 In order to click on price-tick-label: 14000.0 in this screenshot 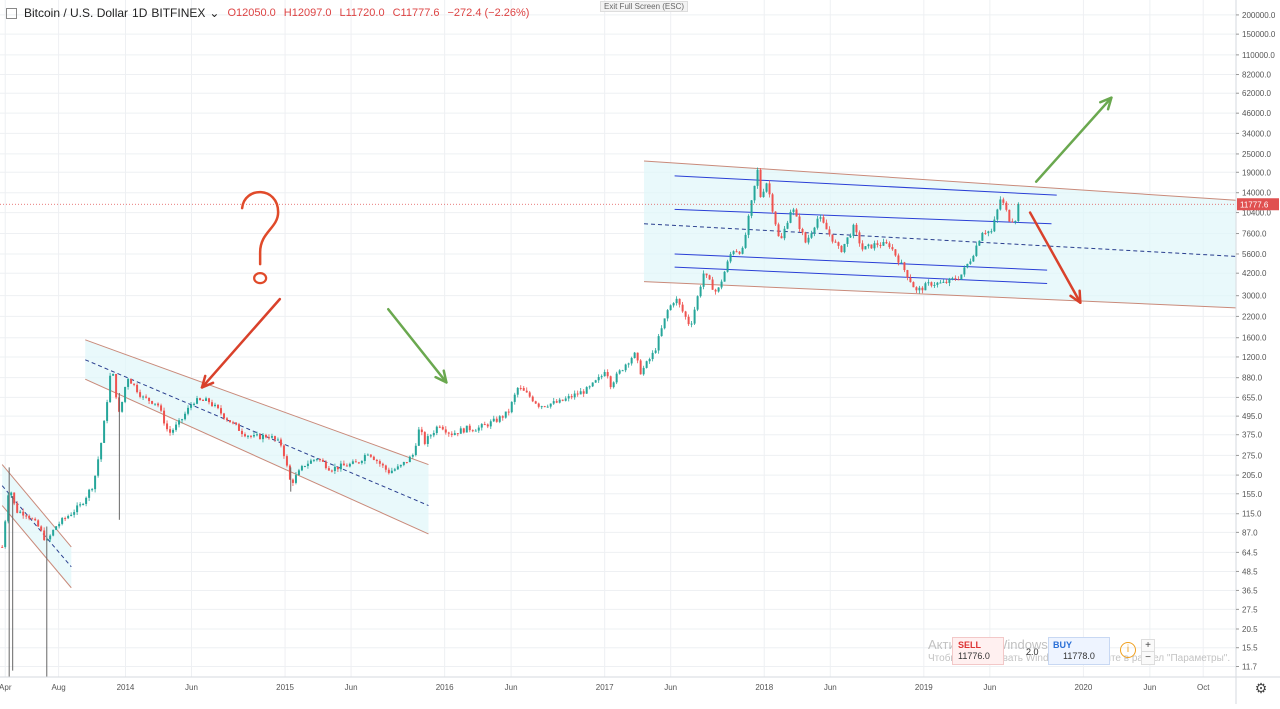, I will do `click(1256, 193)`.